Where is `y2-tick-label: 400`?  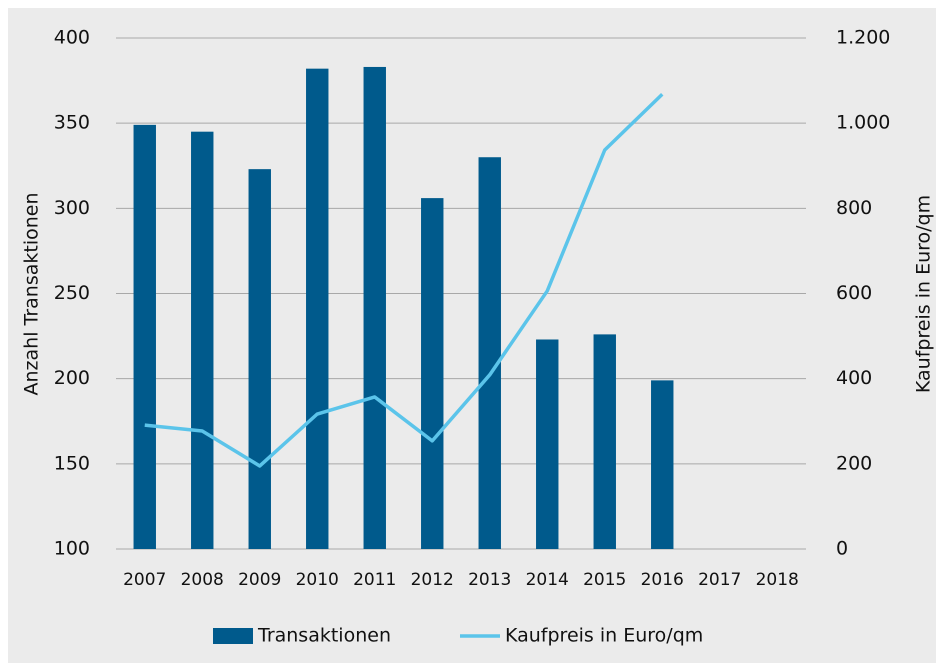 y2-tick-label: 400 is located at coordinates (854, 378).